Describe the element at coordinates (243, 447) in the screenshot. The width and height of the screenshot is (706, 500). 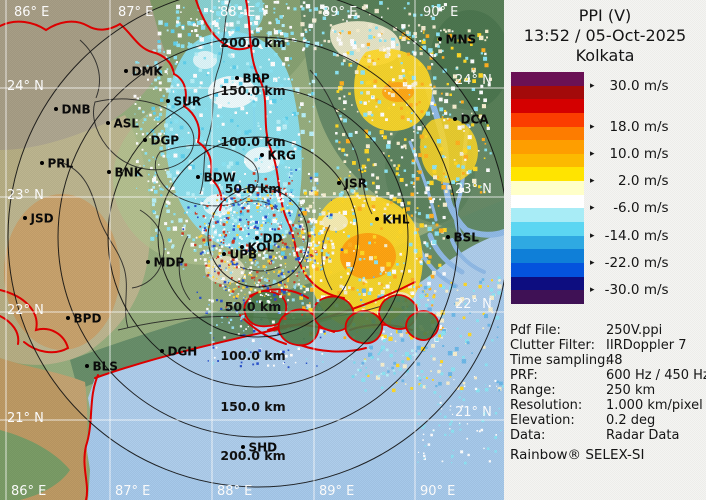
I see `station-dot-SHD` at that location.